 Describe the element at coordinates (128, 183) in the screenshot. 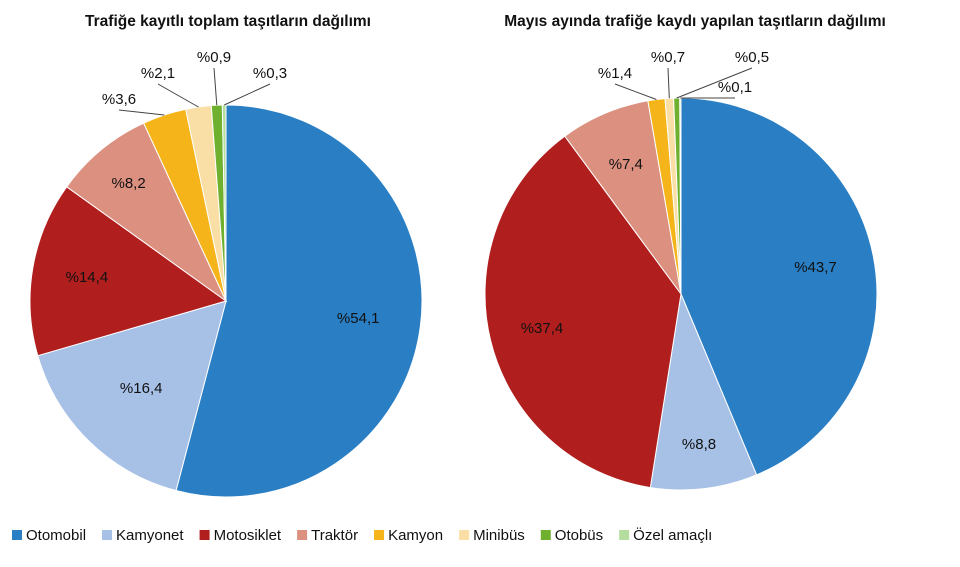

I see `data-label-traktor: %8,2` at that location.